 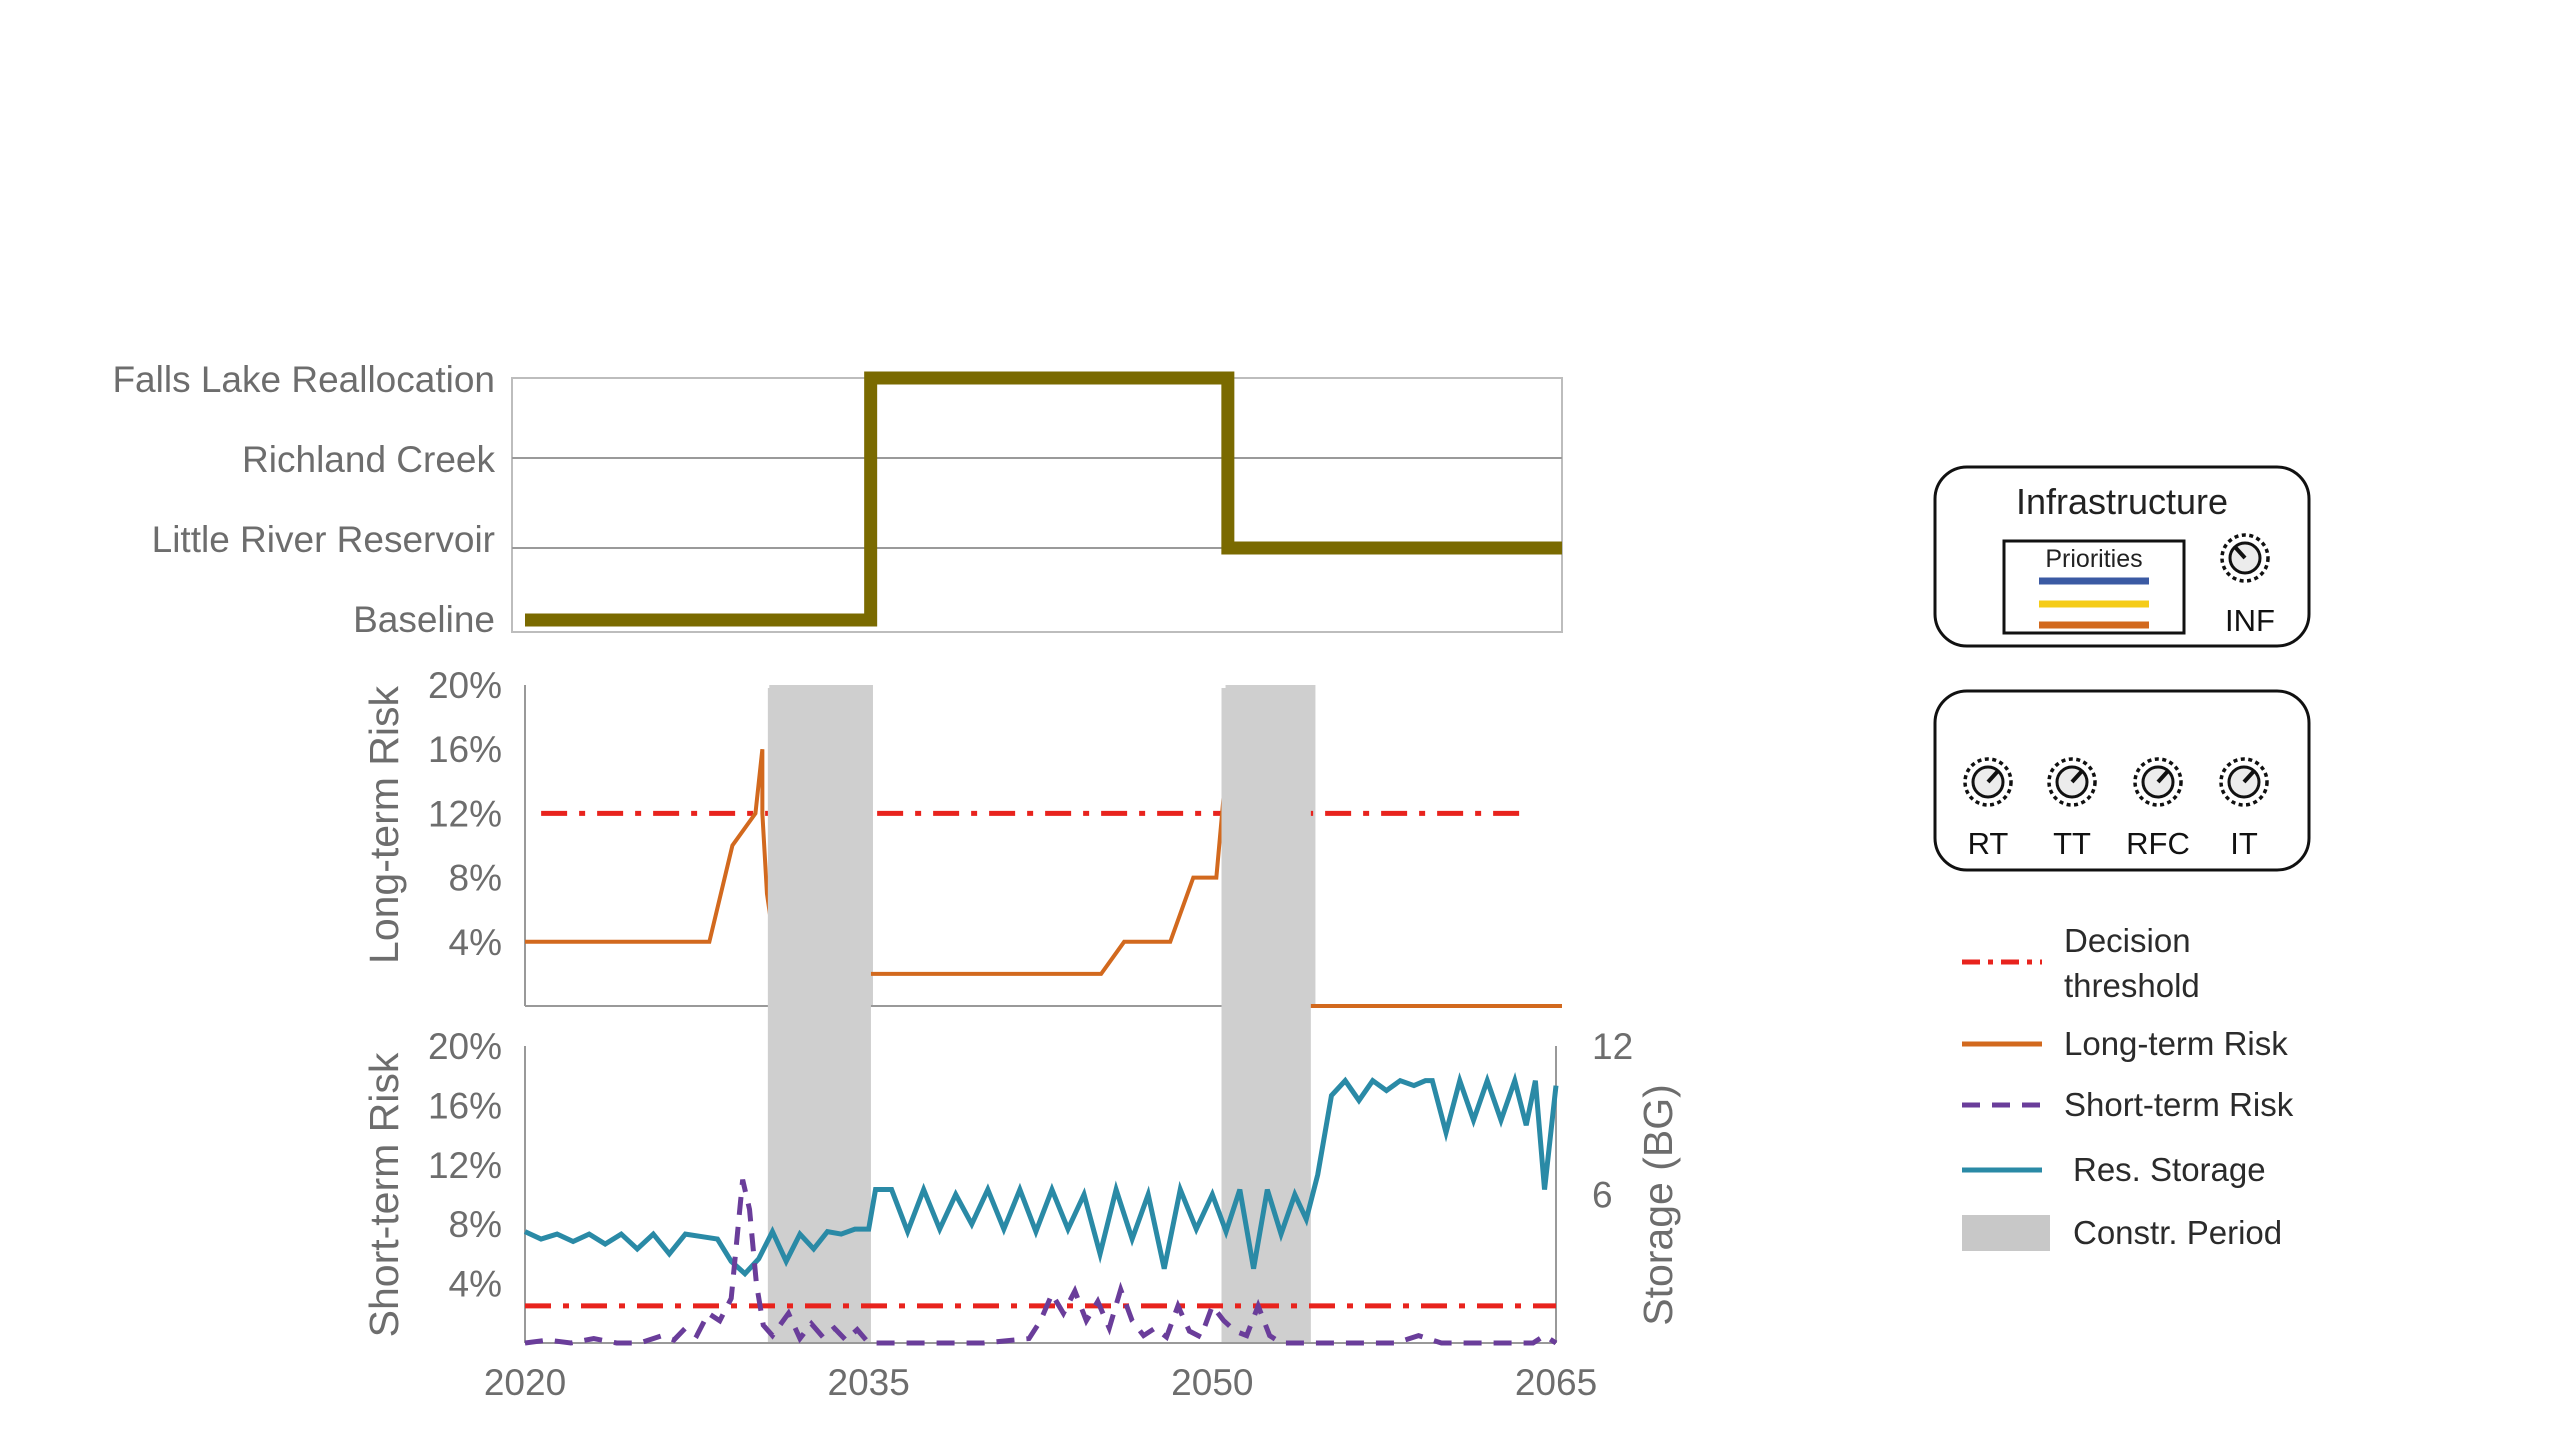 I want to click on category-label-baseline: Baseline, so click(x=424, y=619).